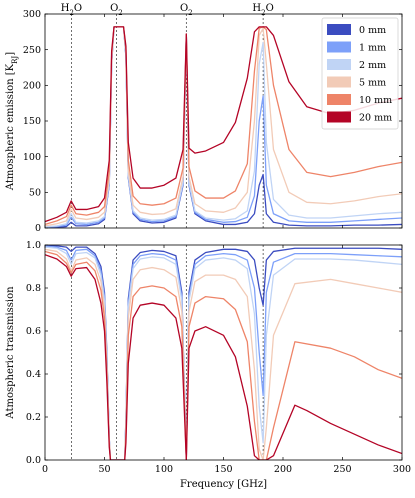  What do you see at coordinates (375, 100) in the screenshot?
I see `legend-label-10-mm: 10 mm` at bounding box center [375, 100].